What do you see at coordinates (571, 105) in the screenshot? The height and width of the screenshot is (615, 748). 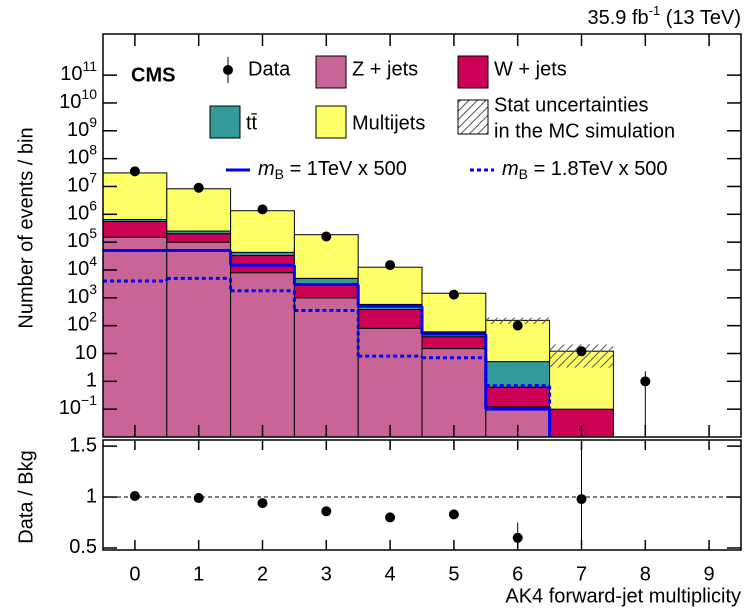 I see `legend-label: Stat uncertainties` at bounding box center [571, 105].